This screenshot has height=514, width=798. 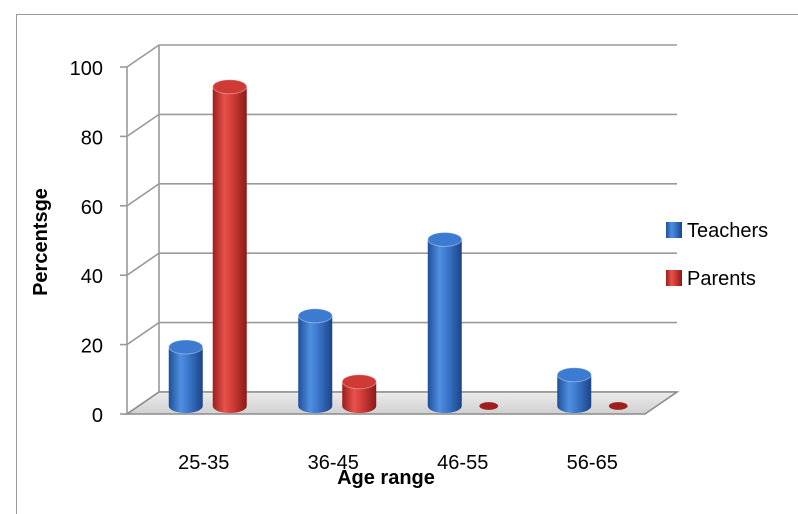 I want to click on chart-floor, so click(x=402, y=403).